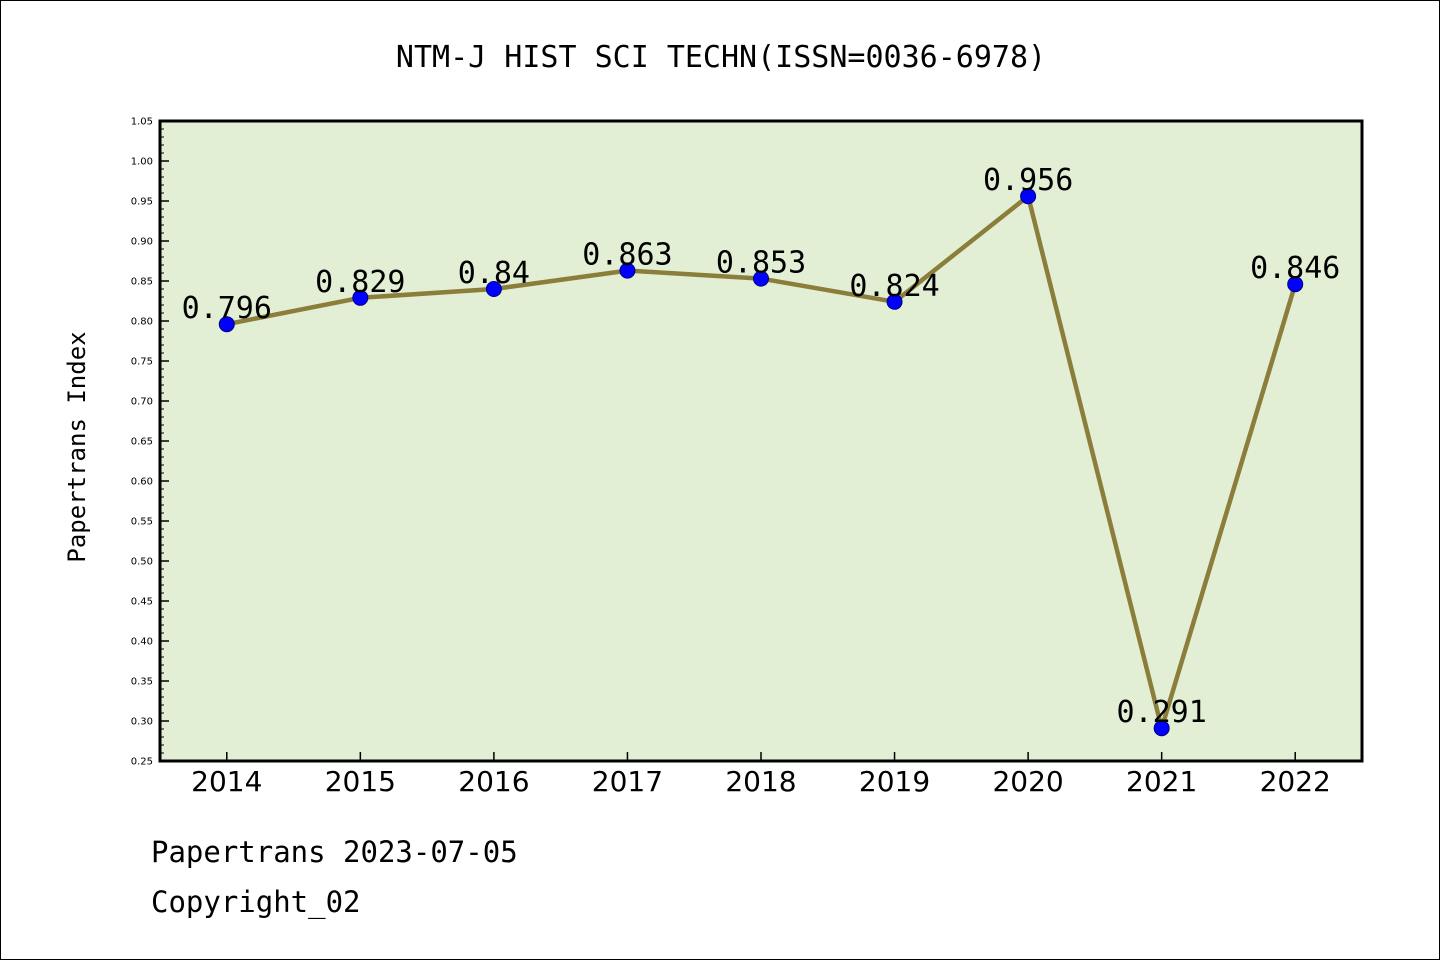 Image resolution: width=1440 pixels, height=960 pixels. What do you see at coordinates (142, 122) in the screenshot?
I see `y-tick-label: 1.05` at bounding box center [142, 122].